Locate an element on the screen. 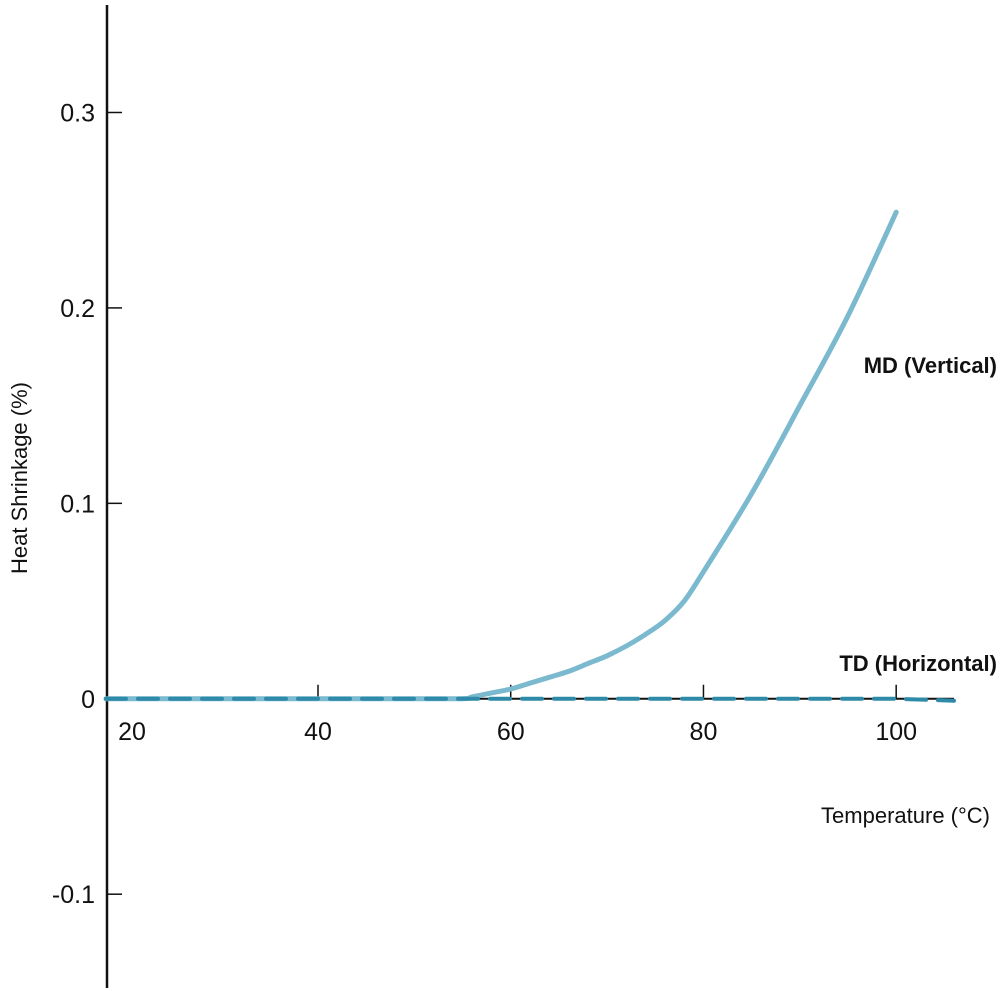 This screenshot has width=1005, height=991. x-tick-label: 20 is located at coordinates (132, 732).